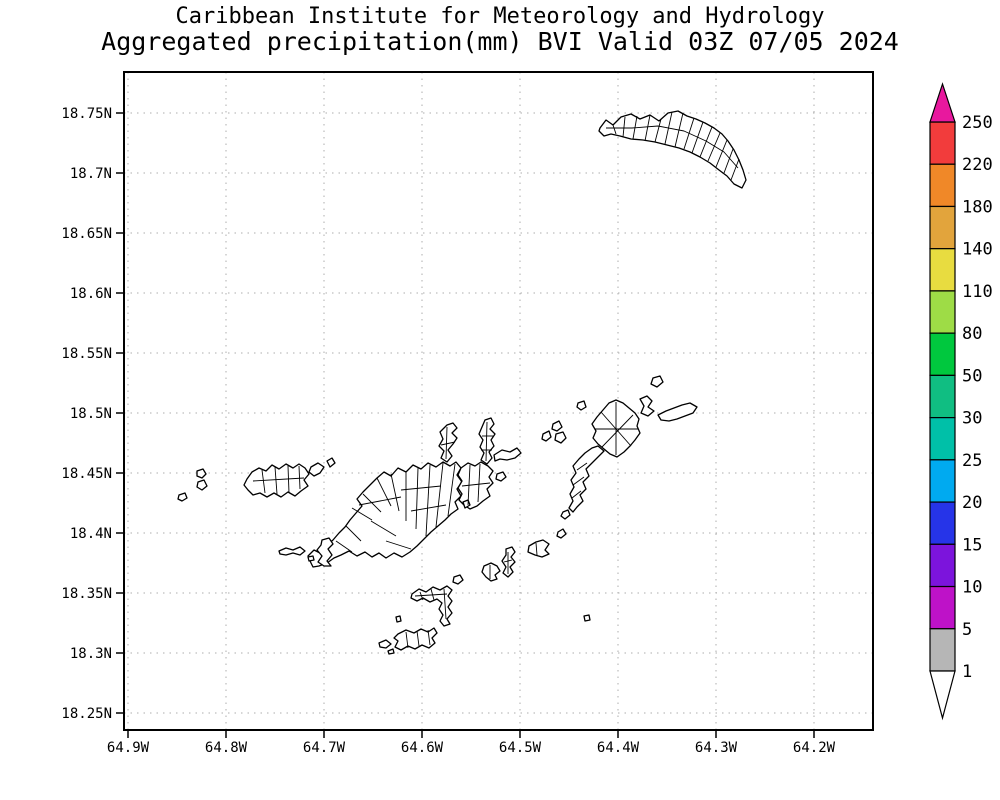  Describe the element at coordinates (520, 748) in the screenshot. I see `x-tick-label: 64.5W` at that location.